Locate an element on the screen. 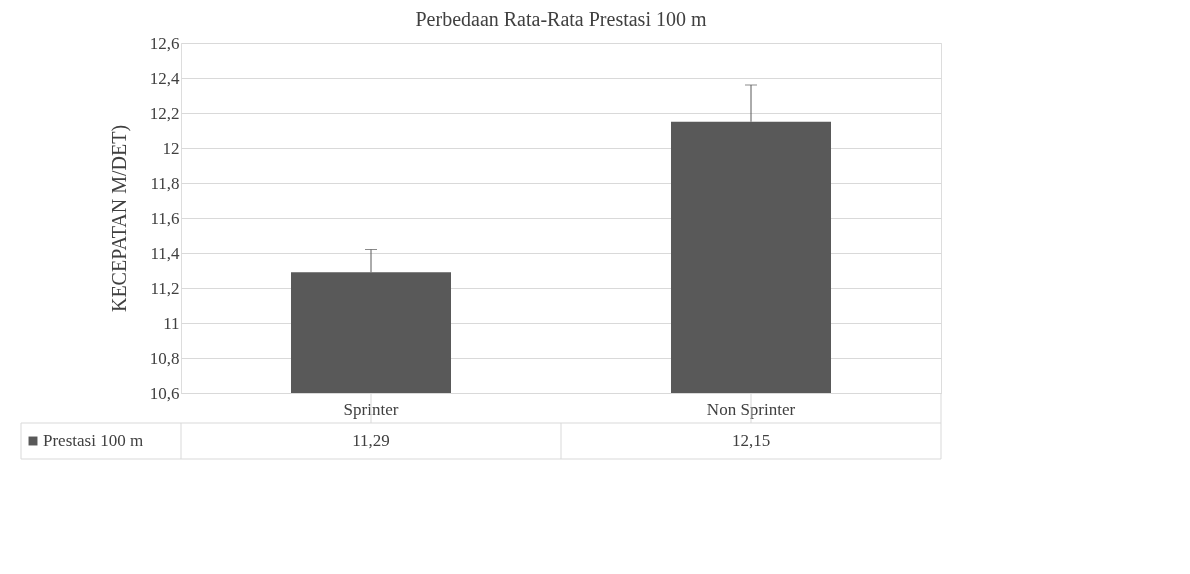 This screenshot has width=1190, height=574. legend-label: Prestasi 100 m is located at coordinates (93, 440).